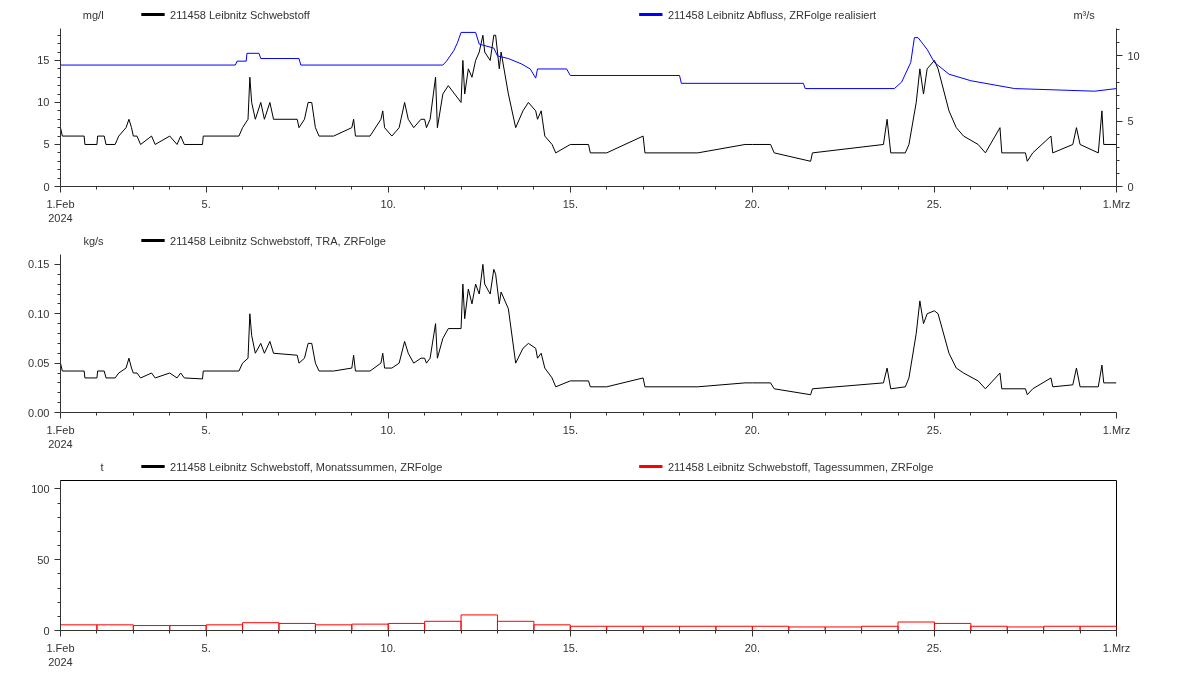 This screenshot has width=1204, height=700. Describe the element at coordinates (94, 240) in the screenshot. I see `y-axis-title: kg/s` at that location.